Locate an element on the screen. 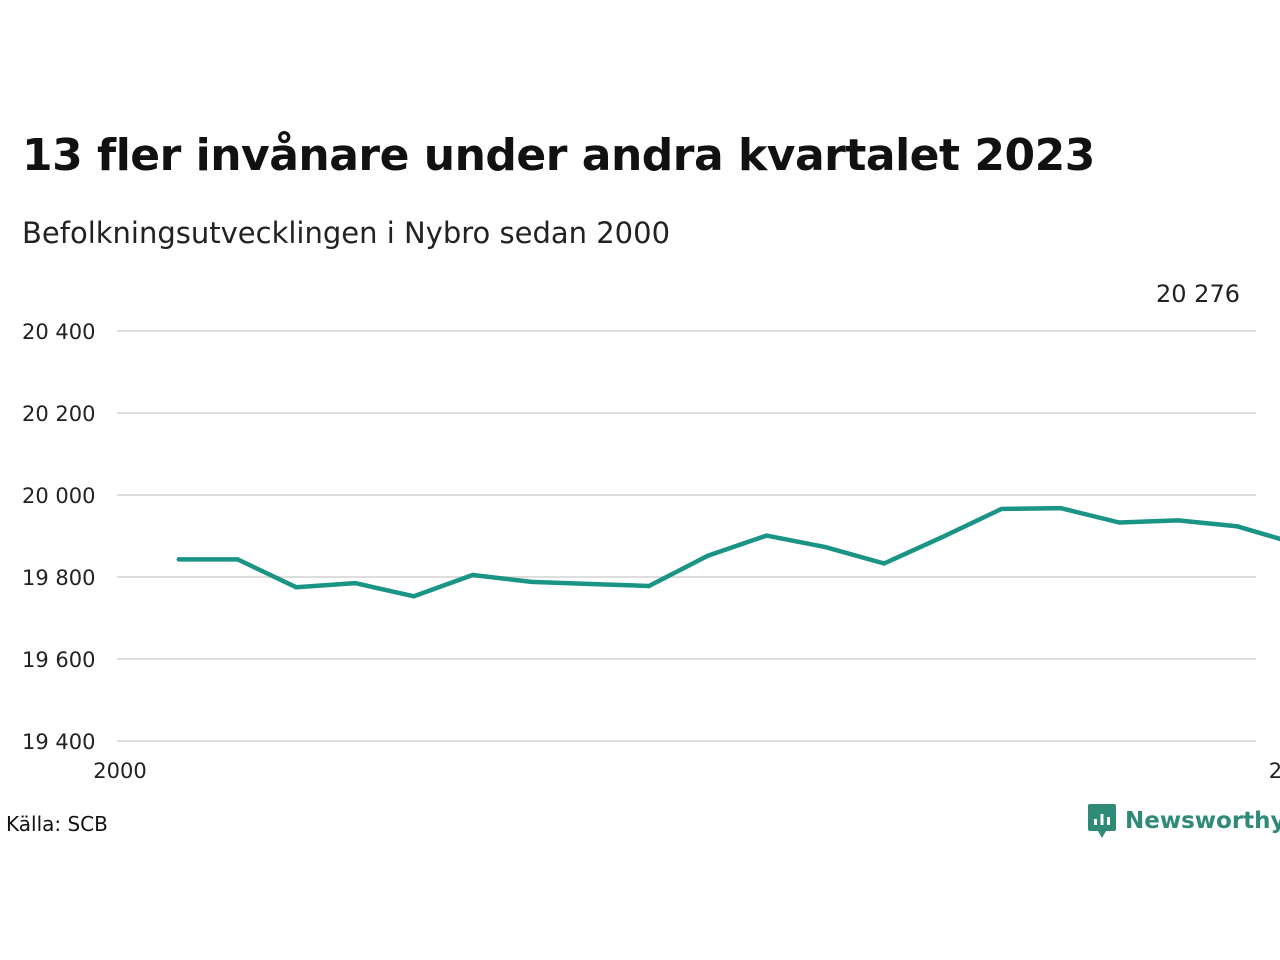 The height and width of the screenshot is (960, 1280). last-value-label: 20 276 is located at coordinates (1198, 294).